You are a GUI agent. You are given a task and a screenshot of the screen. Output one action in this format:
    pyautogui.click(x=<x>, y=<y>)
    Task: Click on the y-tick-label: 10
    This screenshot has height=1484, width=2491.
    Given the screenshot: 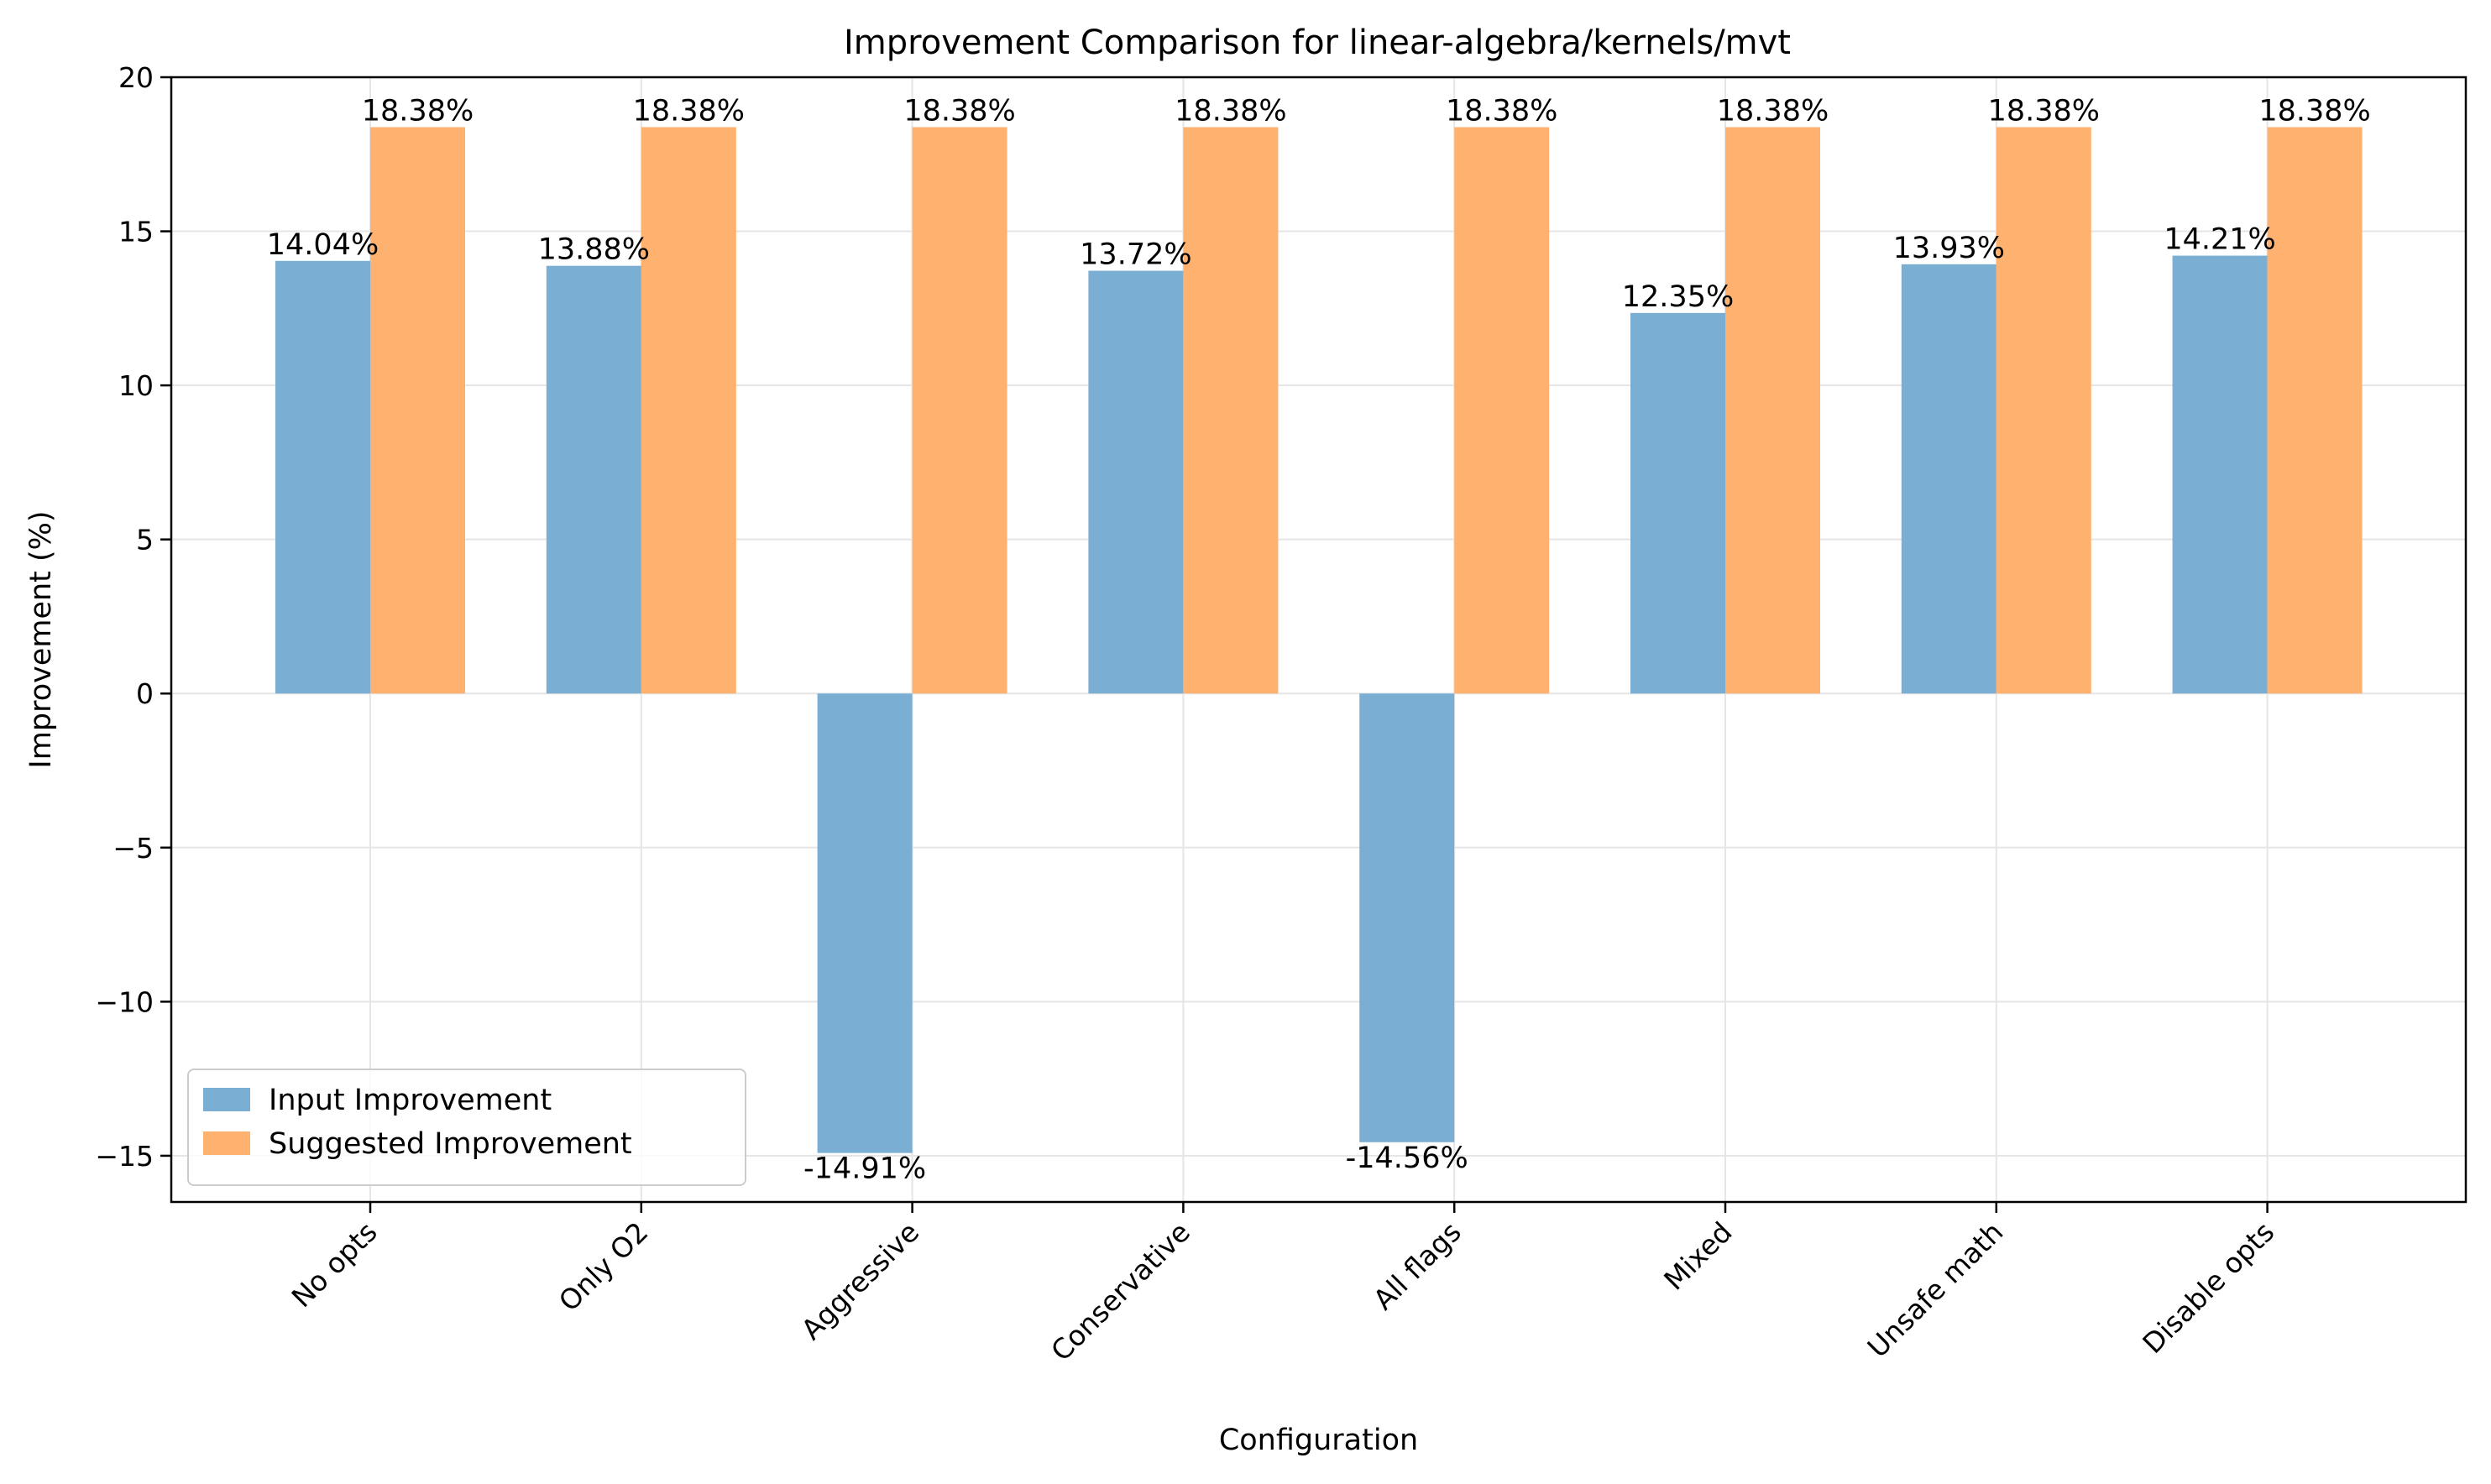 What is the action you would take?
    pyautogui.click(x=136, y=385)
    